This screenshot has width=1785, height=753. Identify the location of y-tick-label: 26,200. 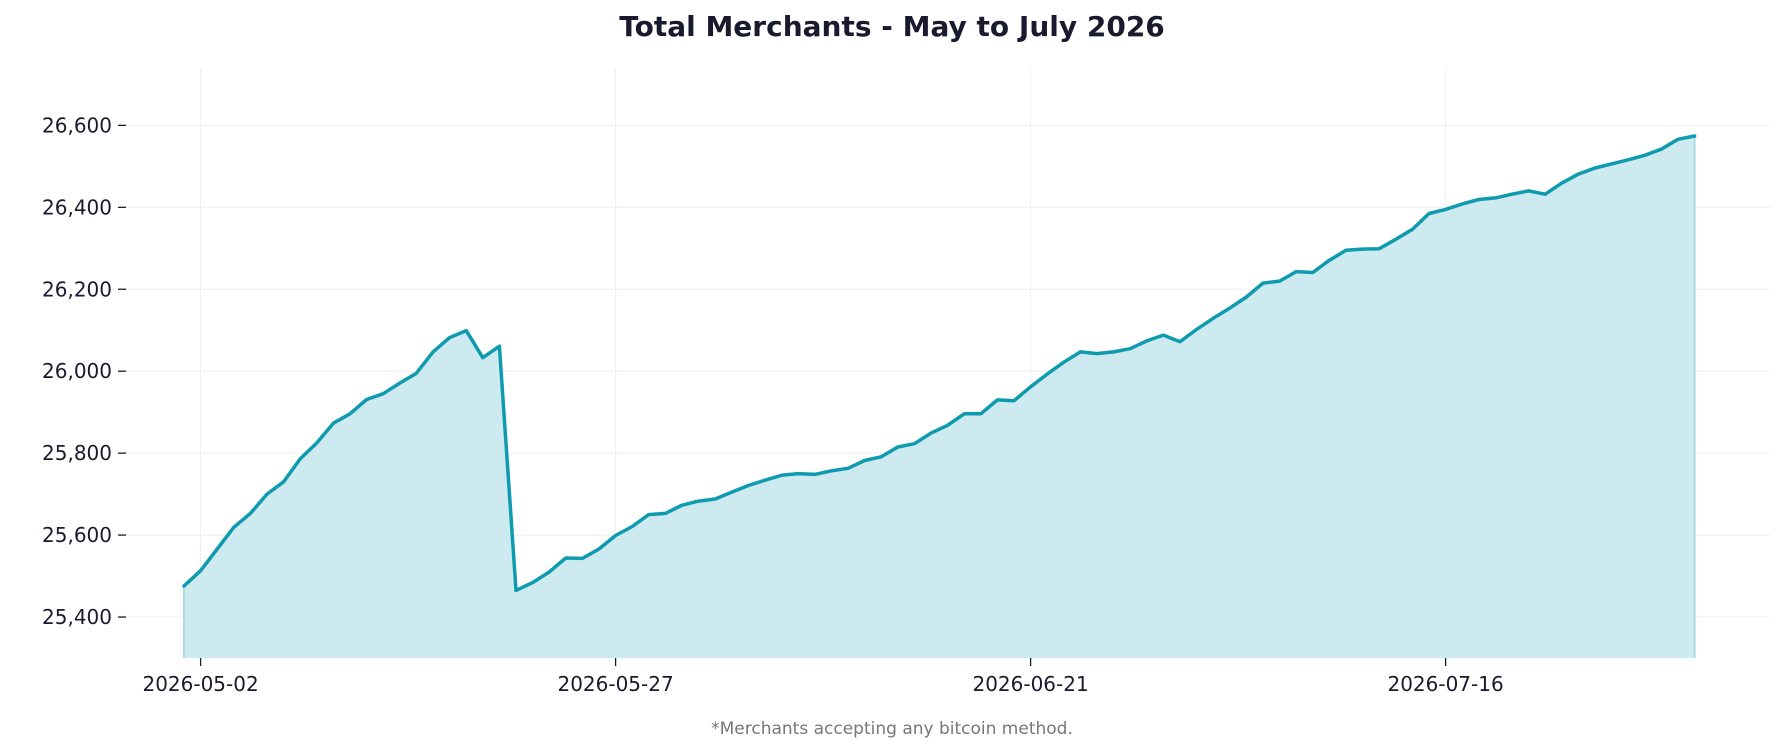
(77, 289).